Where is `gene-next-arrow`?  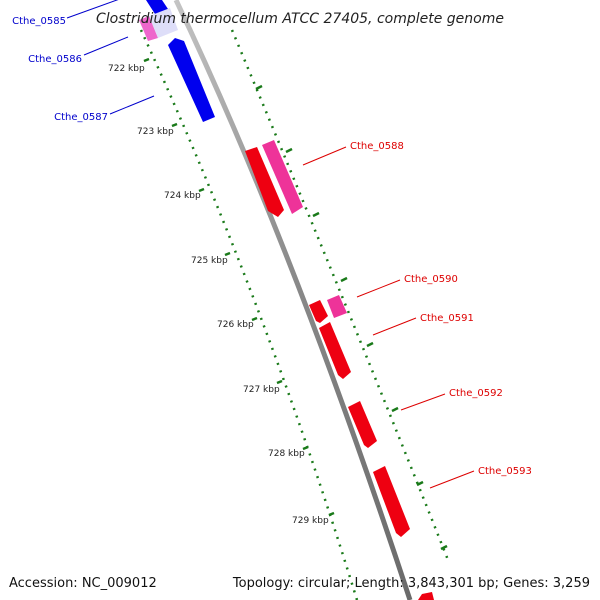
gene-next-arrow is located at coordinates (426, 596).